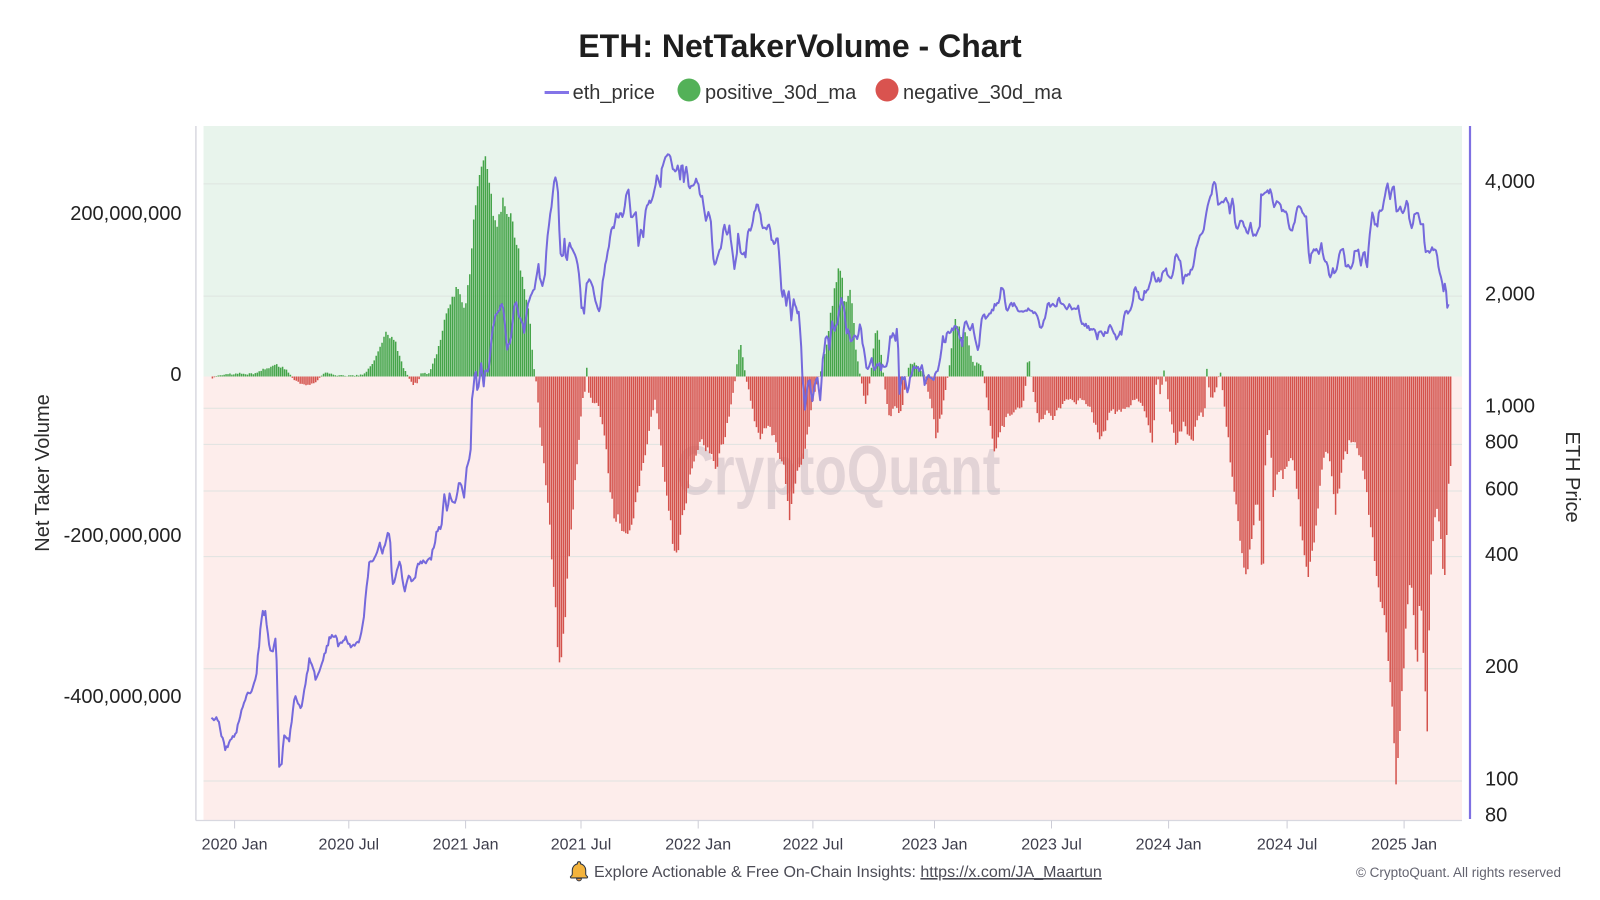  I want to click on svg-text: 200, so click(1501, 667).